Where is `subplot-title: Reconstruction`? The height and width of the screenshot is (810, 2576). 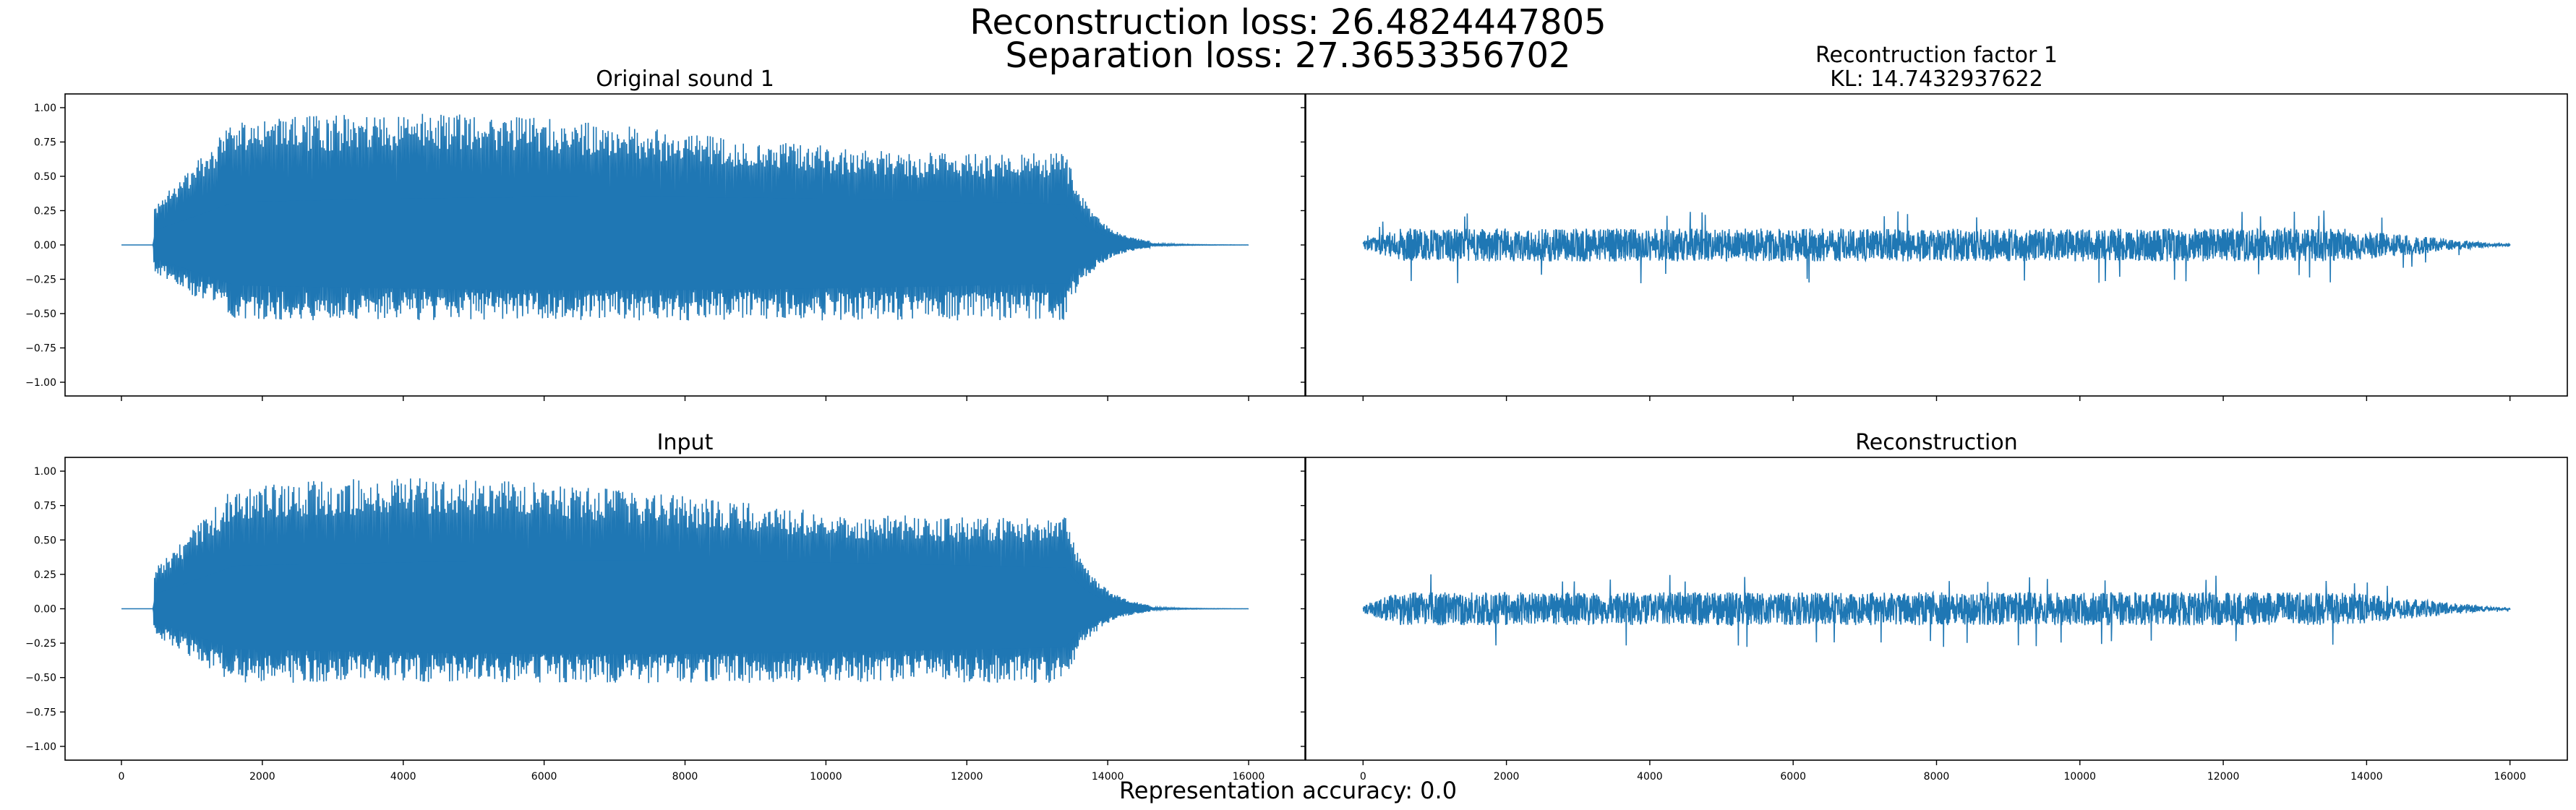
subplot-title: Reconstruction is located at coordinates (1936, 442).